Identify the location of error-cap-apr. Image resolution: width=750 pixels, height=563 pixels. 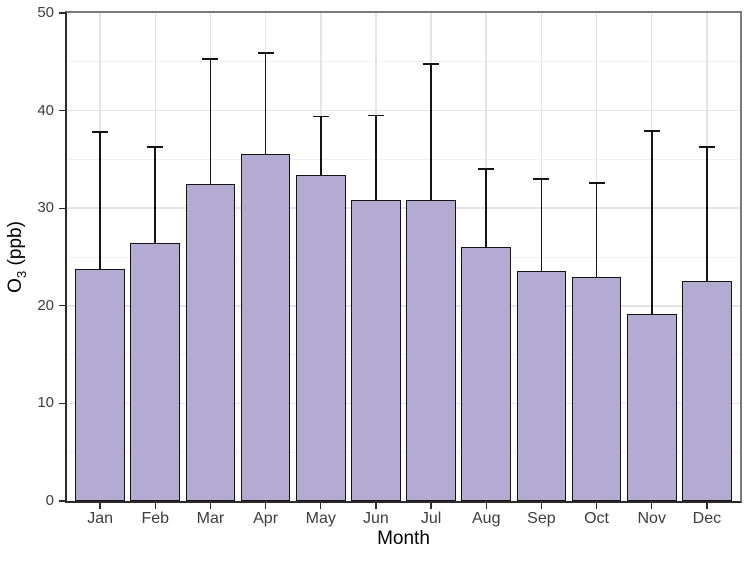
(265, 53).